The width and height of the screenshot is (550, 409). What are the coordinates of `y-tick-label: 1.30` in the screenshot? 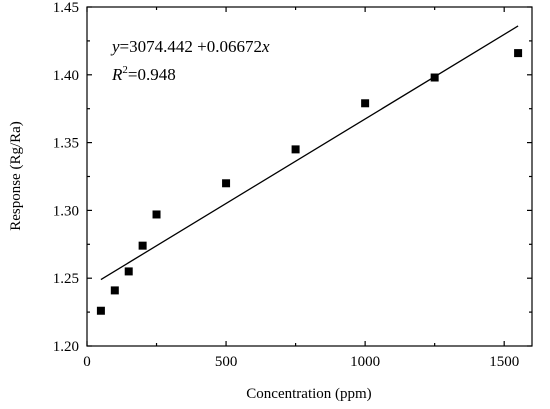 It's located at (66, 211).